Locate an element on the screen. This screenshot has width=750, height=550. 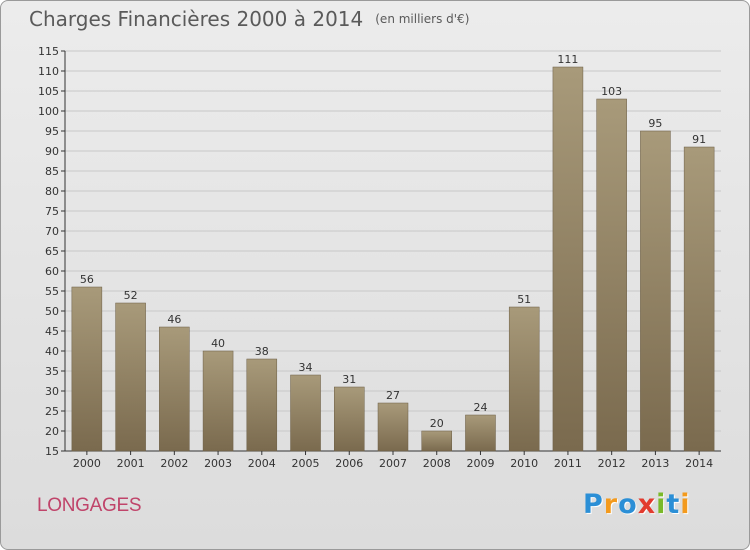
bar-2014 is located at coordinates (699, 299).